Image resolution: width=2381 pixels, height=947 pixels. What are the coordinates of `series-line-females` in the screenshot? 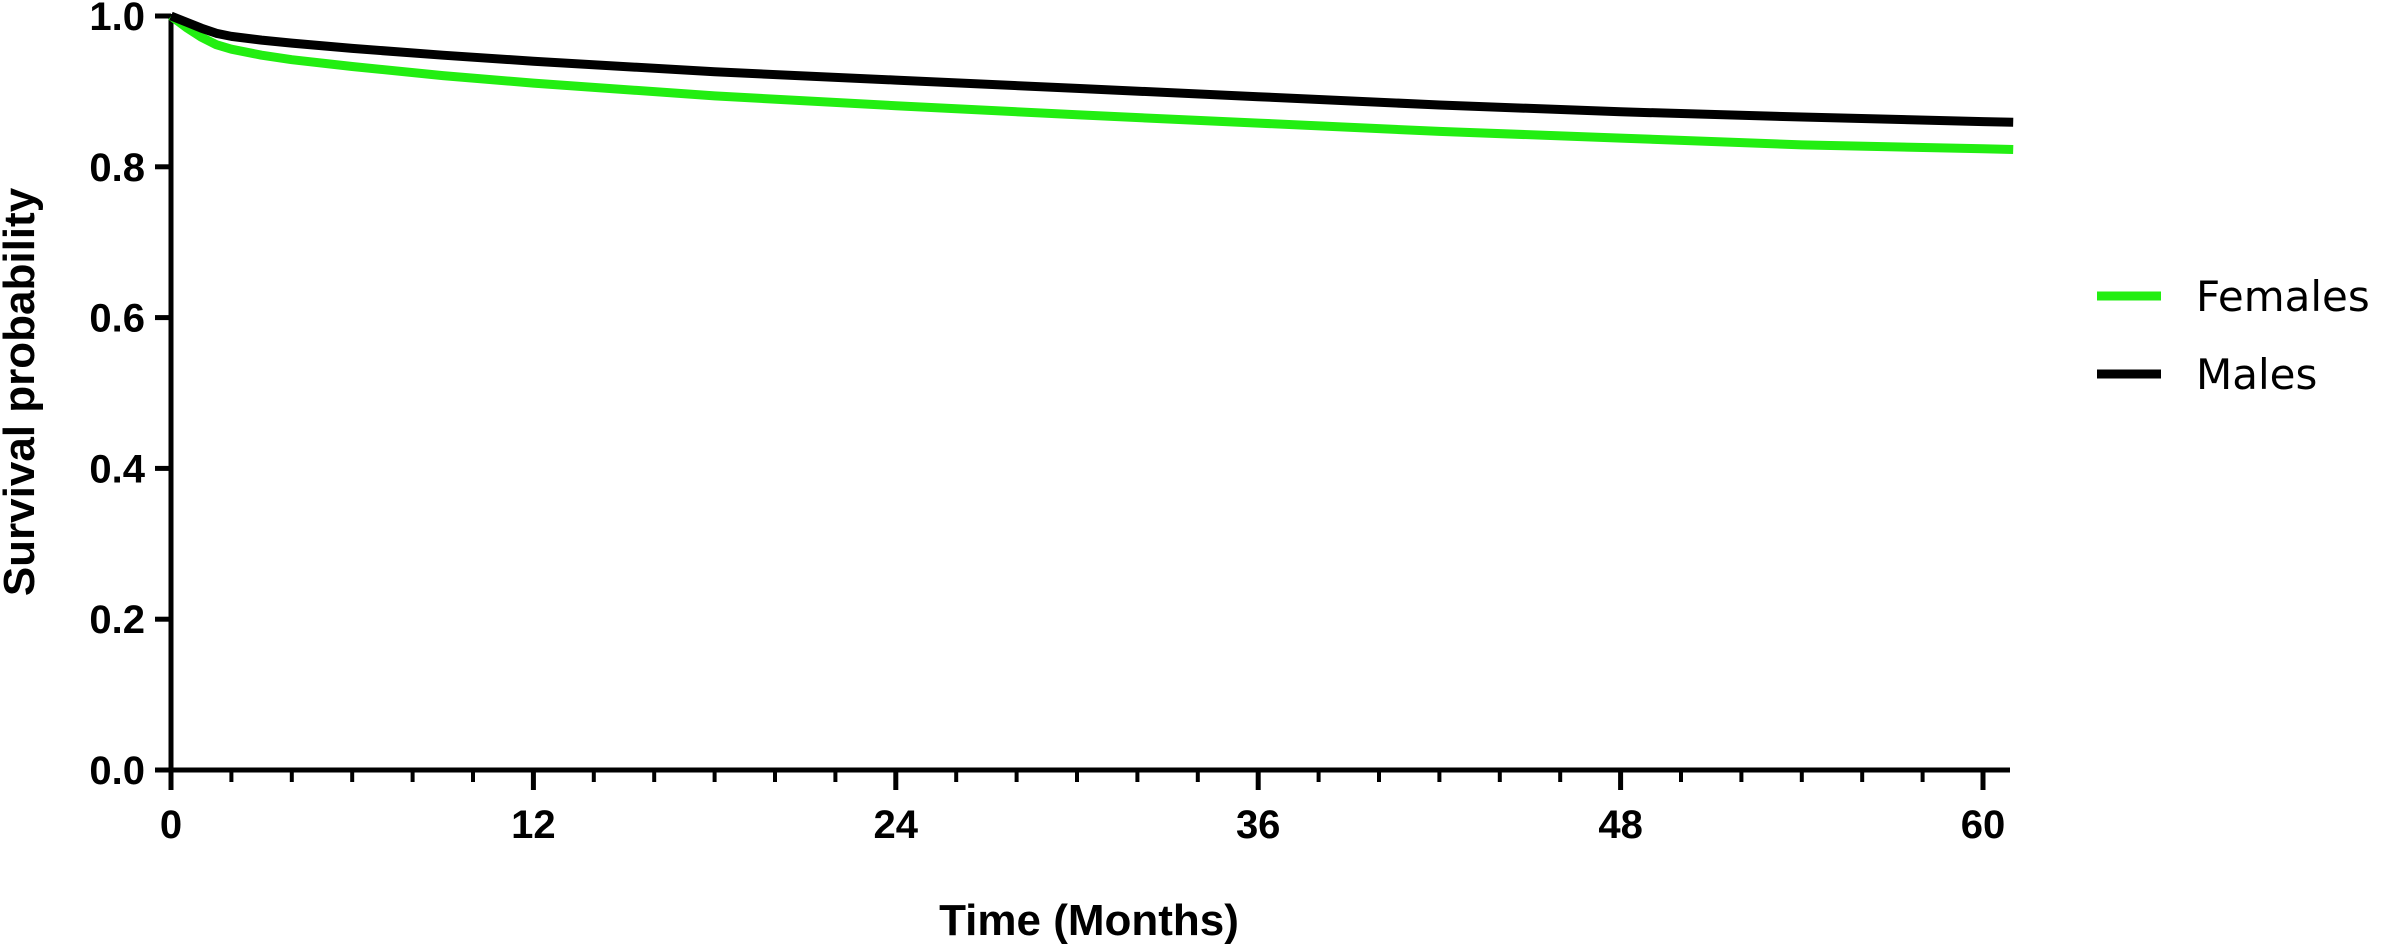 It's located at (1091, 83).